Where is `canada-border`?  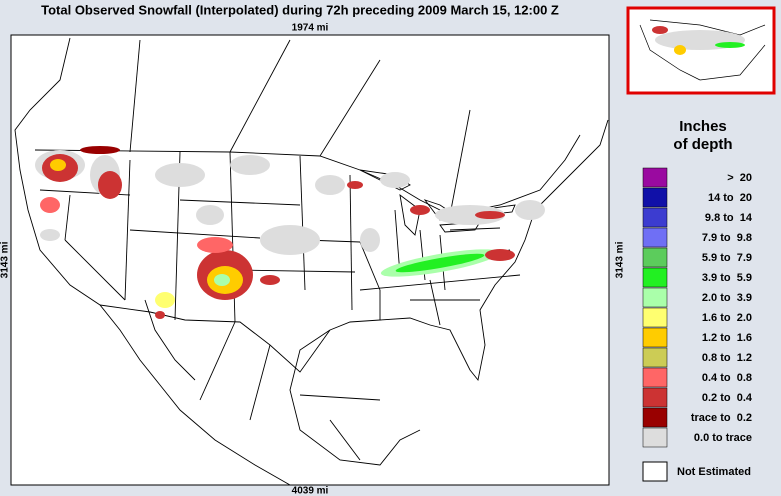
canada-border is located at coordinates (307, 175).